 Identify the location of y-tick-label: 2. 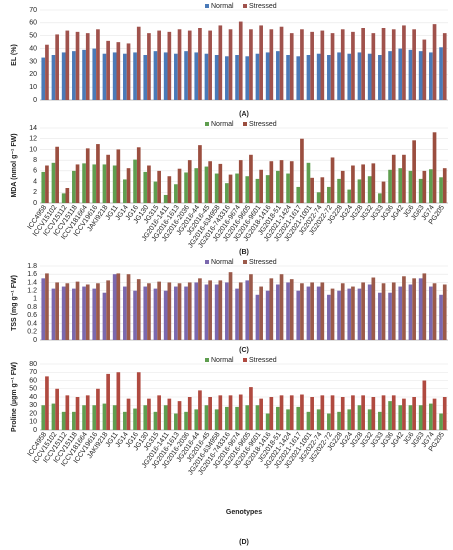
(35, 192).